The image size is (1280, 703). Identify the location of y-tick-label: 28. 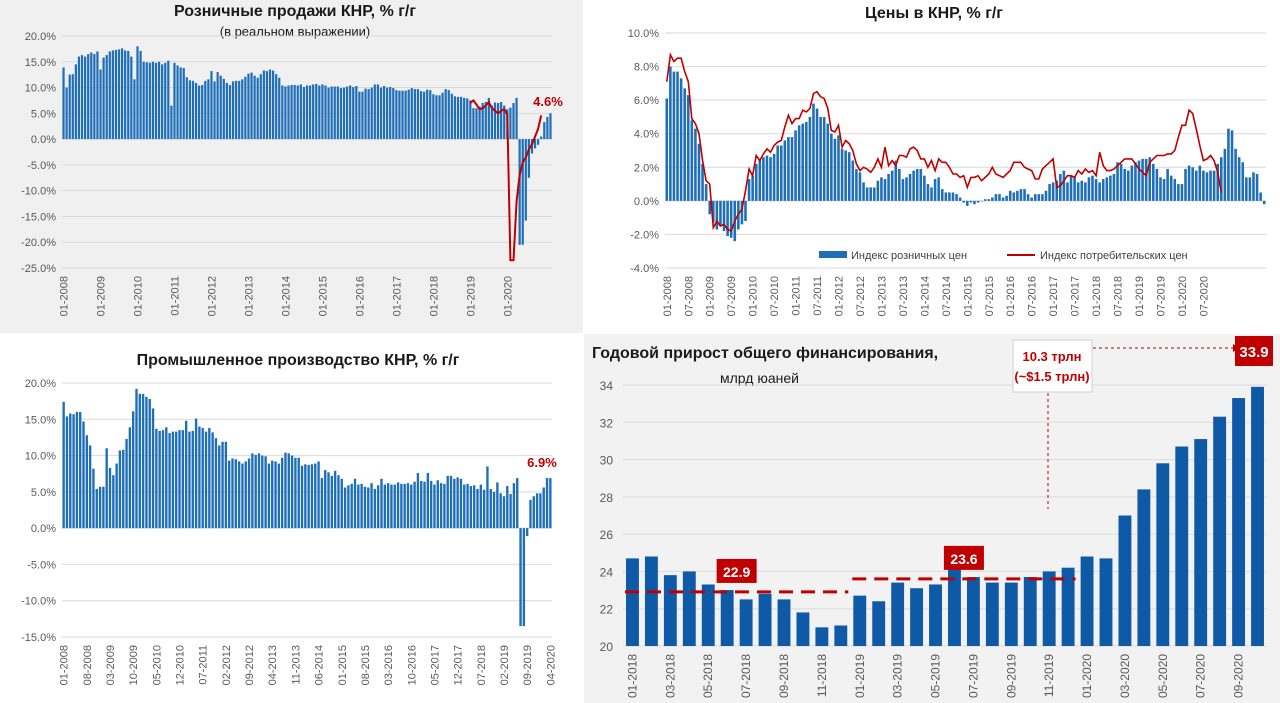
(607, 498).